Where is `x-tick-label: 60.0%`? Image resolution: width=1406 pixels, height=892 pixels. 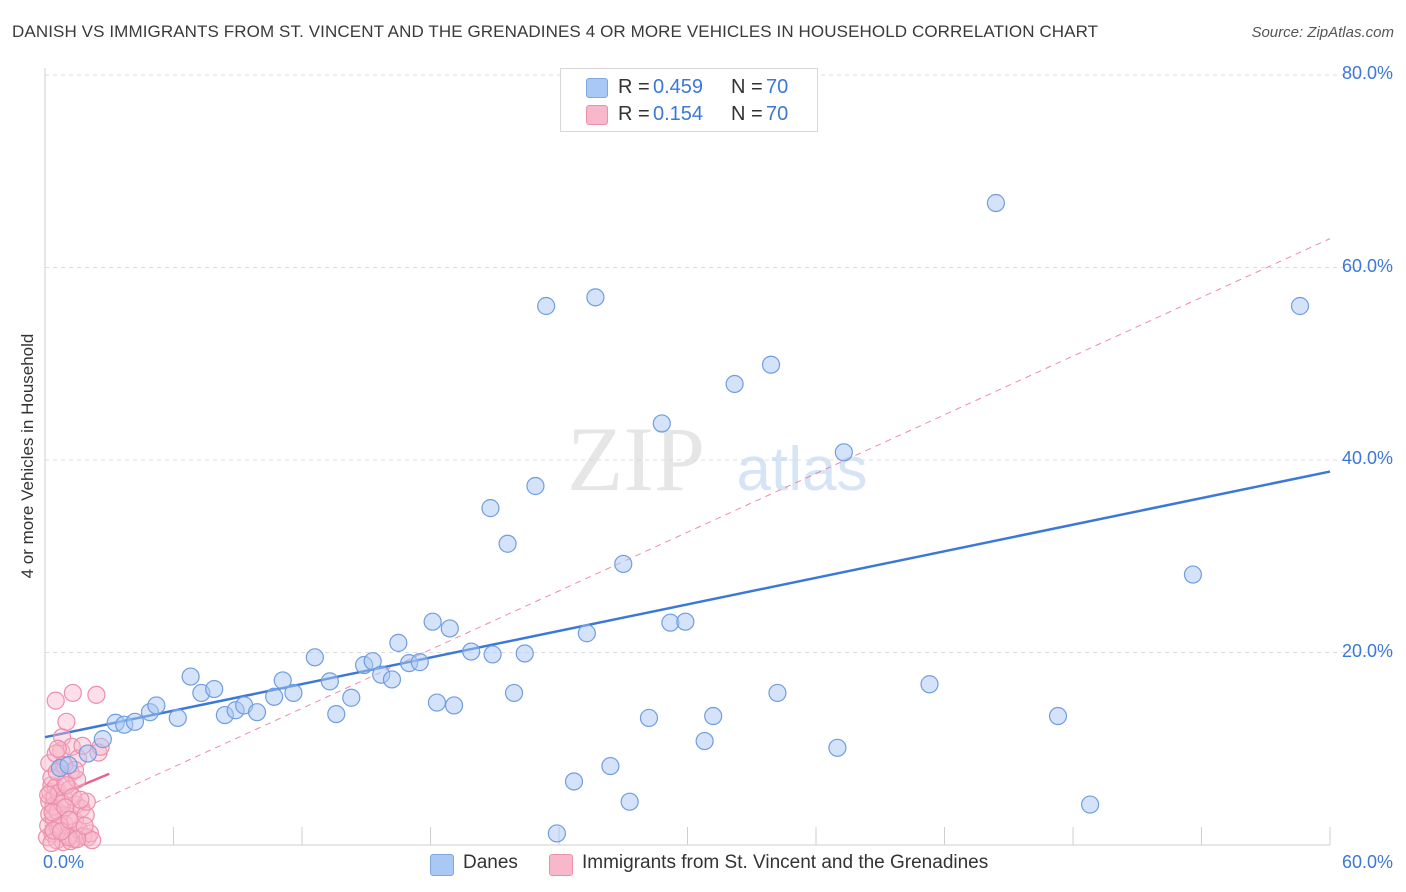 x-tick-label: 60.0% is located at coordinates (1367, 862).